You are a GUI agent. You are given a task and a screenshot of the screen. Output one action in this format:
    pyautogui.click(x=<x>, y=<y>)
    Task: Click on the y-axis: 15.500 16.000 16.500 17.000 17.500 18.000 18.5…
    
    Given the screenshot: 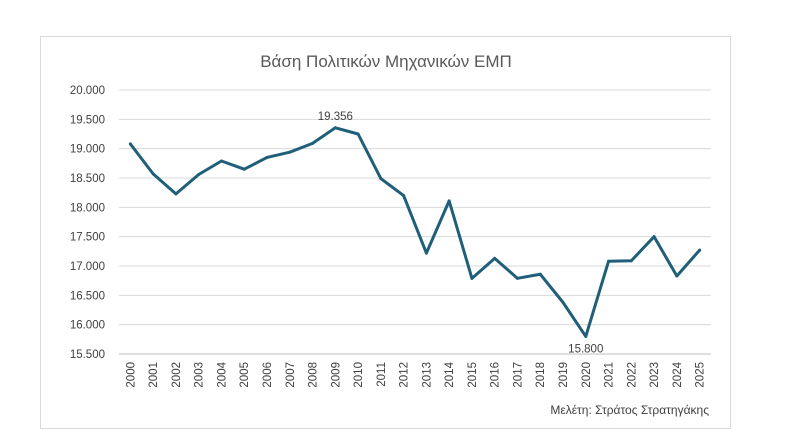 What is the action you would take?
    pyautogui.click(x=87, y=223)
    